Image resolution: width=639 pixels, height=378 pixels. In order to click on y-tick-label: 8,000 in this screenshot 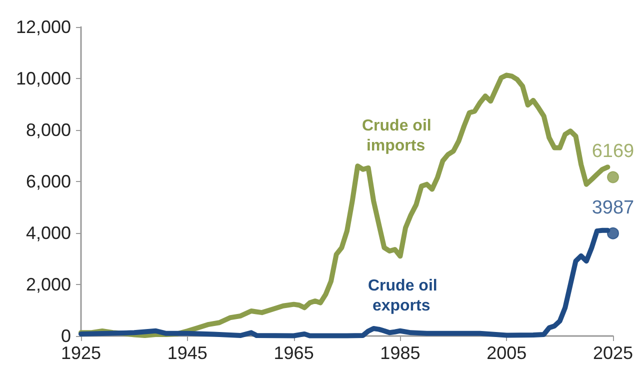, I will do `click(48, 130)`.